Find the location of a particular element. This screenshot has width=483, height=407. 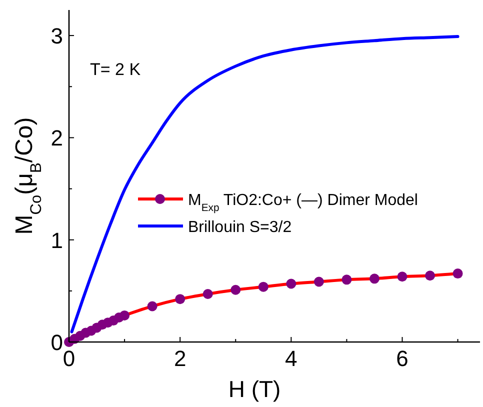

x-tick-label: 6 is located at coordinates (402, 358).